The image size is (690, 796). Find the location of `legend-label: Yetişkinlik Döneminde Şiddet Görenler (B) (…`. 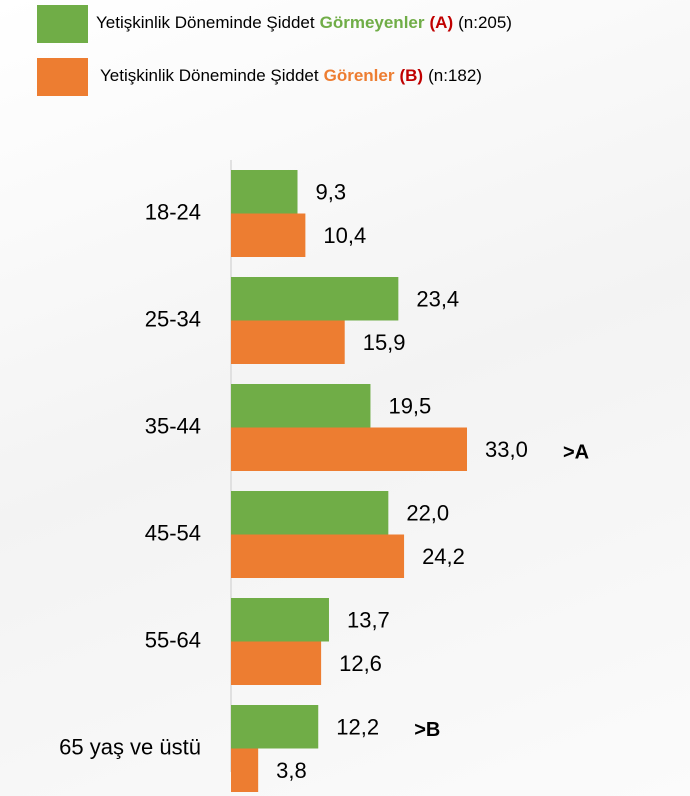

legend-label: Yetişkinlik Döneminde Şiddet Görenler (B) (… is located at coordinates (291, 75).